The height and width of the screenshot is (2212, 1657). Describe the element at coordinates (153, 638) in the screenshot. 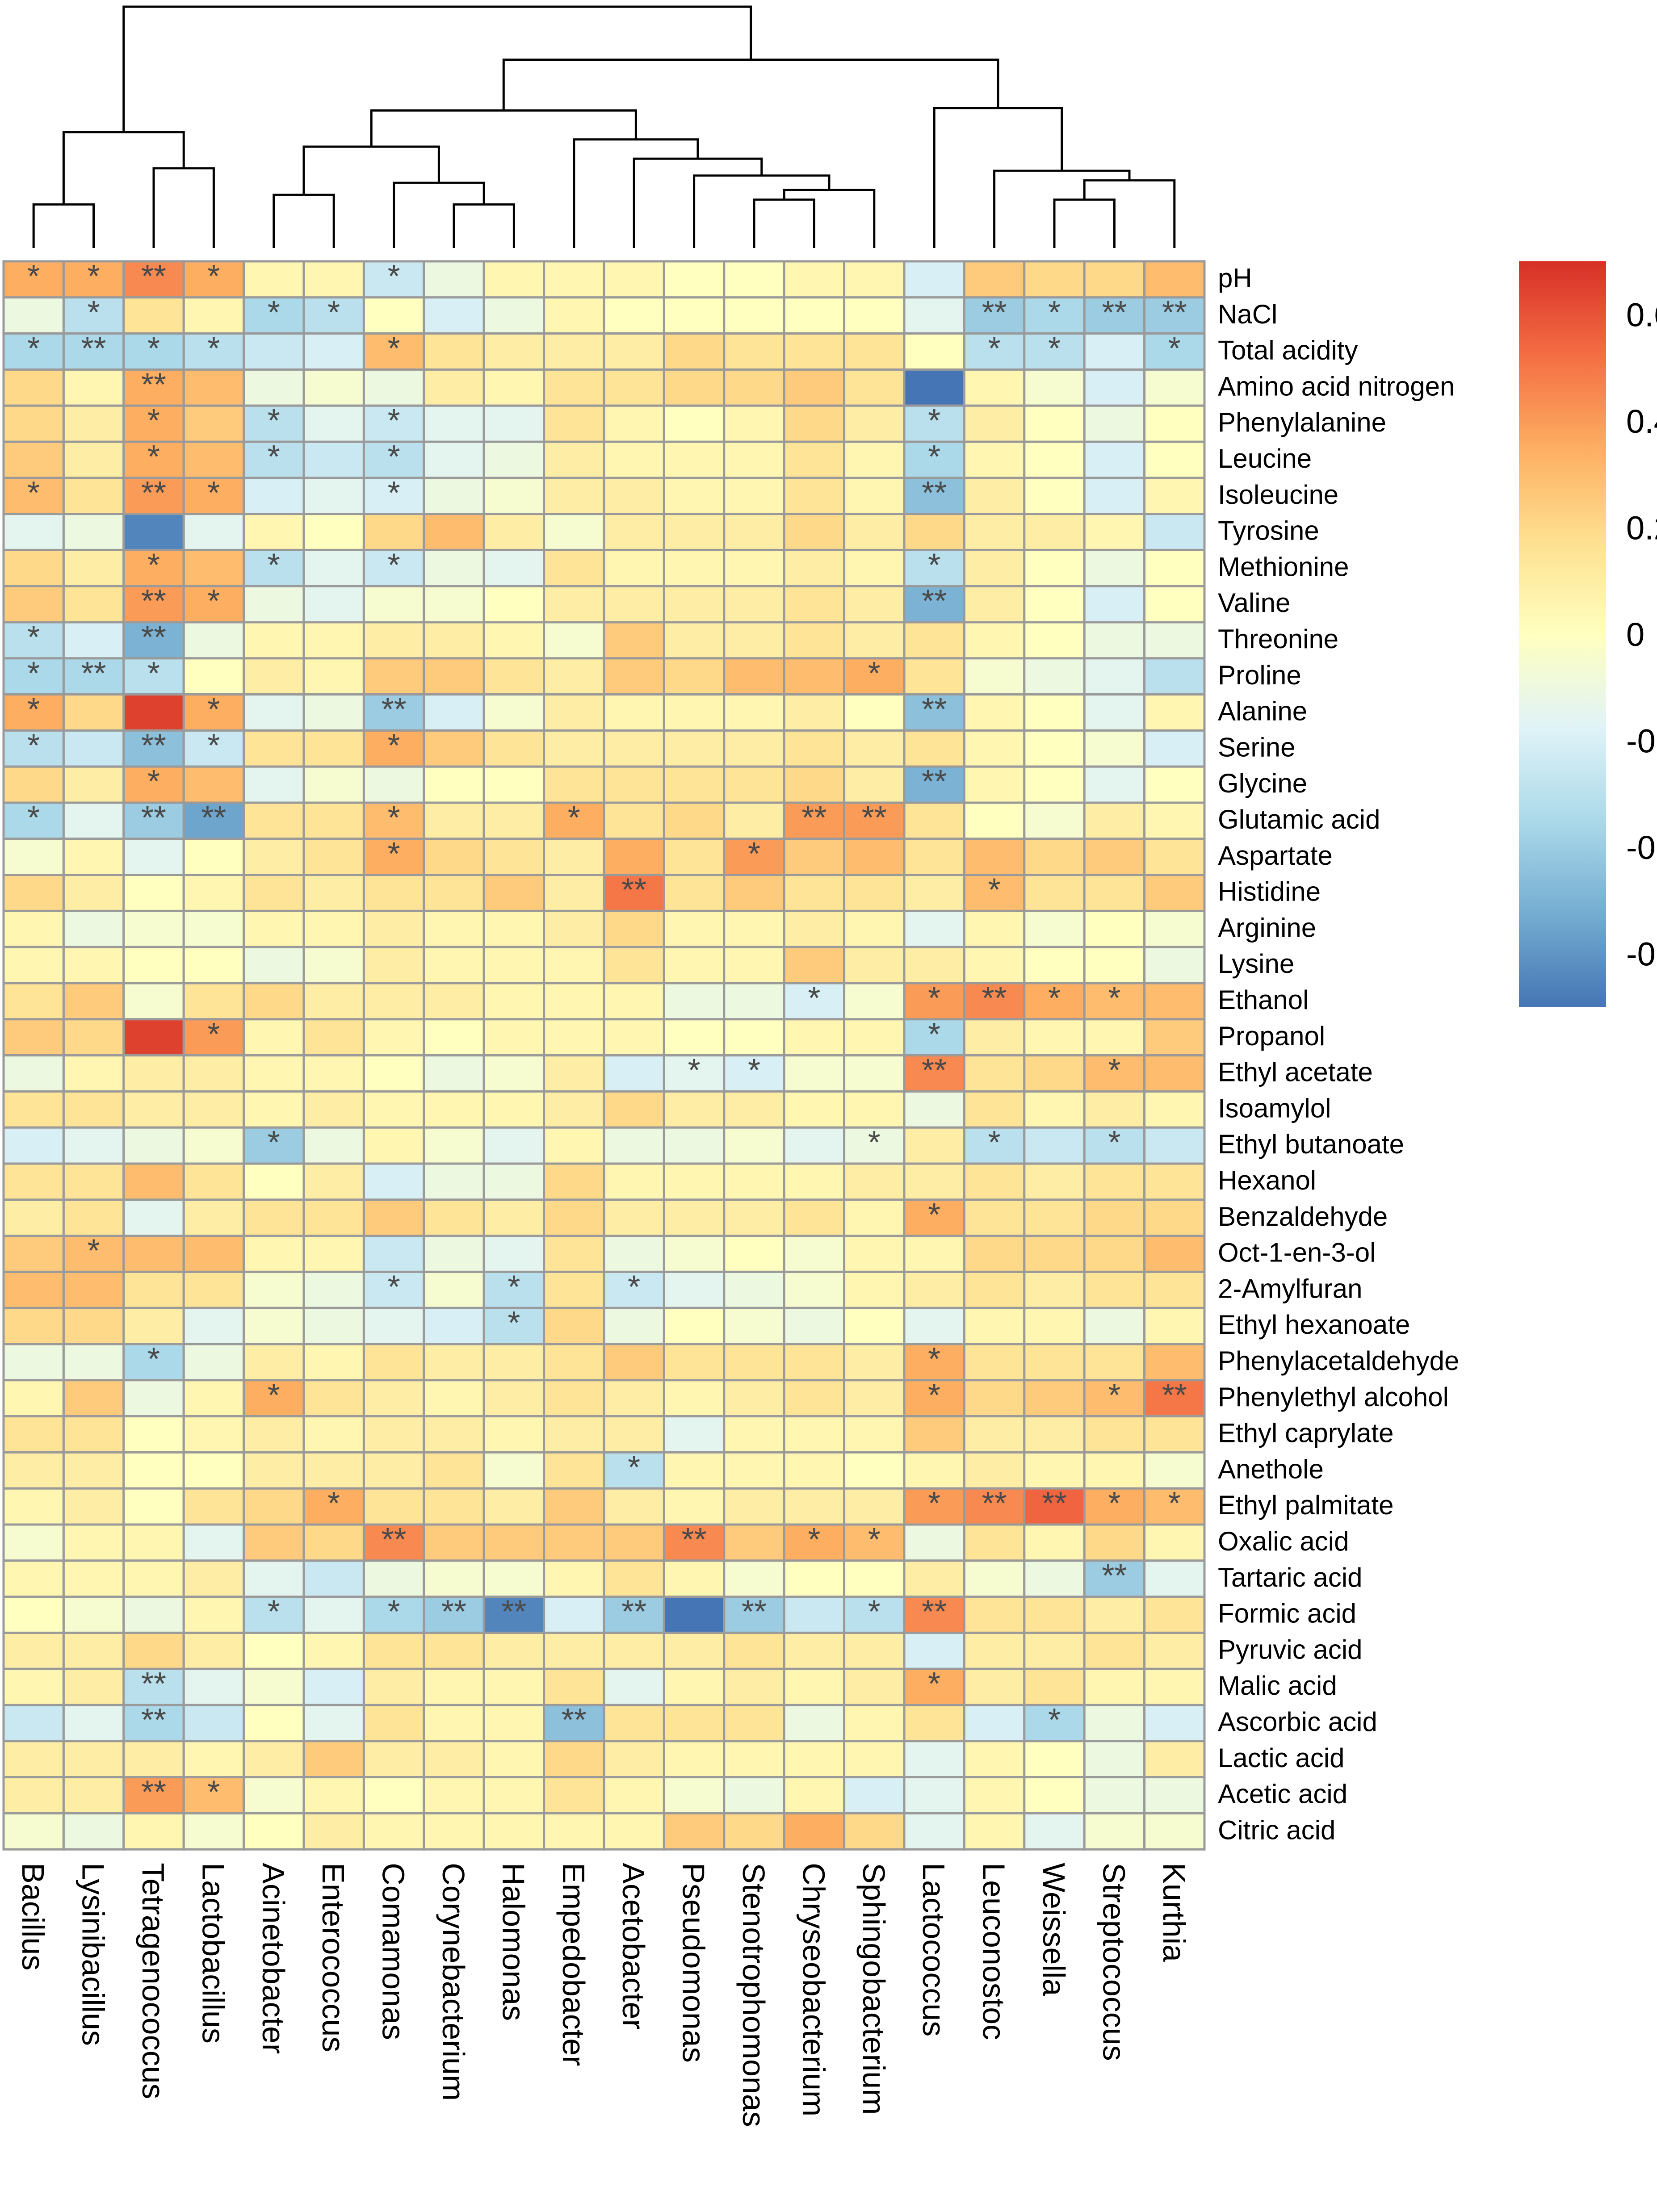

I see `significance-threonine-tetragenococcus: **` at that location.